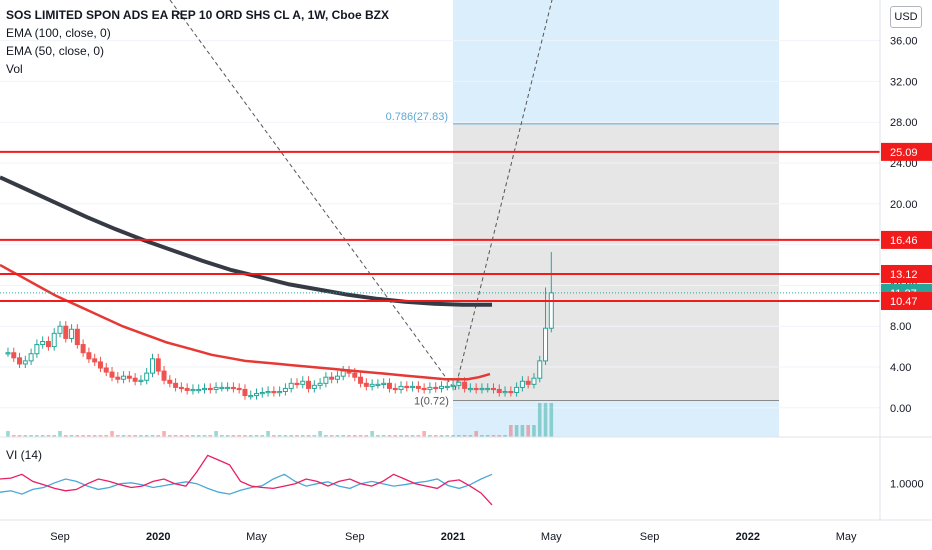 Image resolution: width=932 pixels, height=550 pixels. What do you see at coordinates (453, 537) in the screenshot?
I see `date-tick-label: 2021` at bounding box center [453, 537].